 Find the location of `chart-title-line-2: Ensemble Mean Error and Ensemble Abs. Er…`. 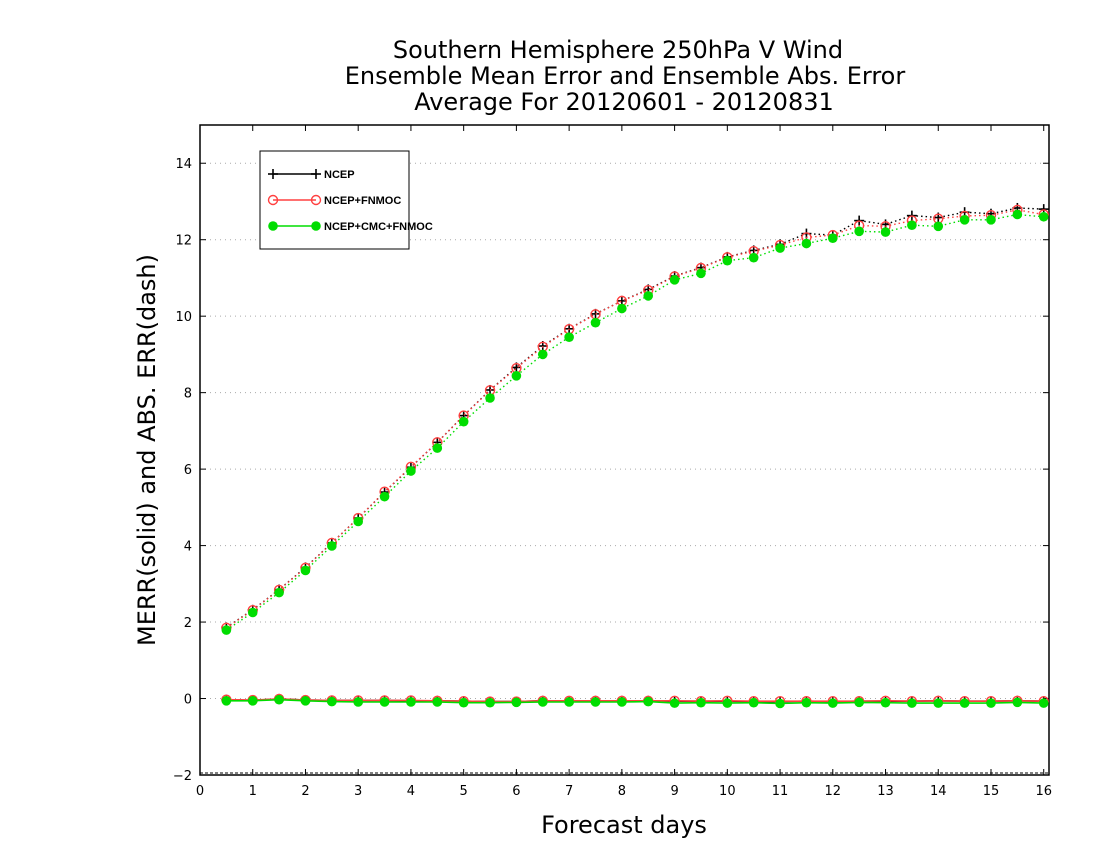

chart-title-line-2: Ensemble Mean Error and Ensemble Abs. Er… is located at coordinates (625, 76).